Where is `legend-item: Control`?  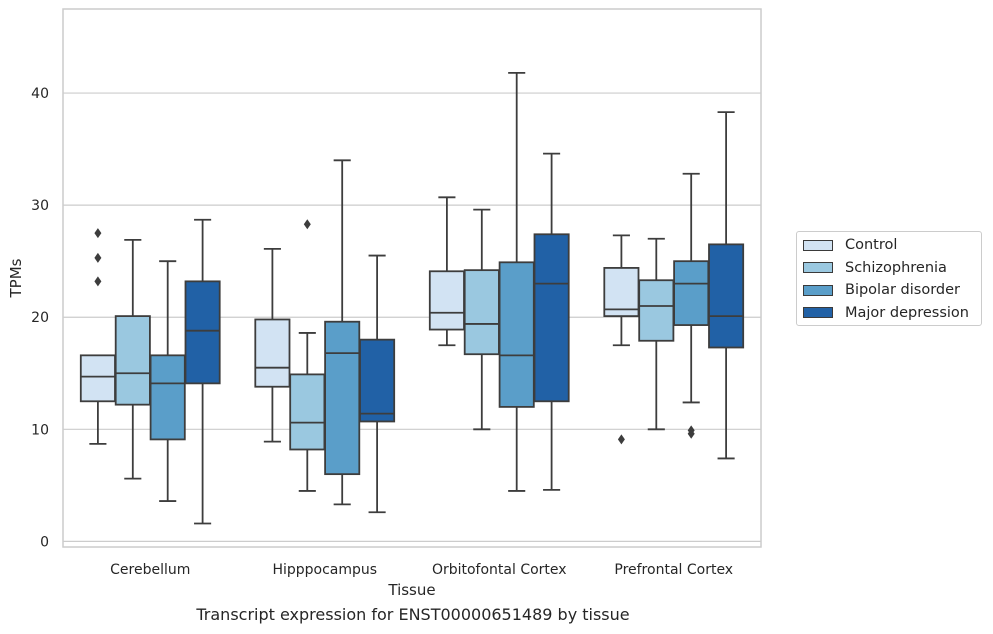 legend-item: Control is located at coordinates (850, 245).